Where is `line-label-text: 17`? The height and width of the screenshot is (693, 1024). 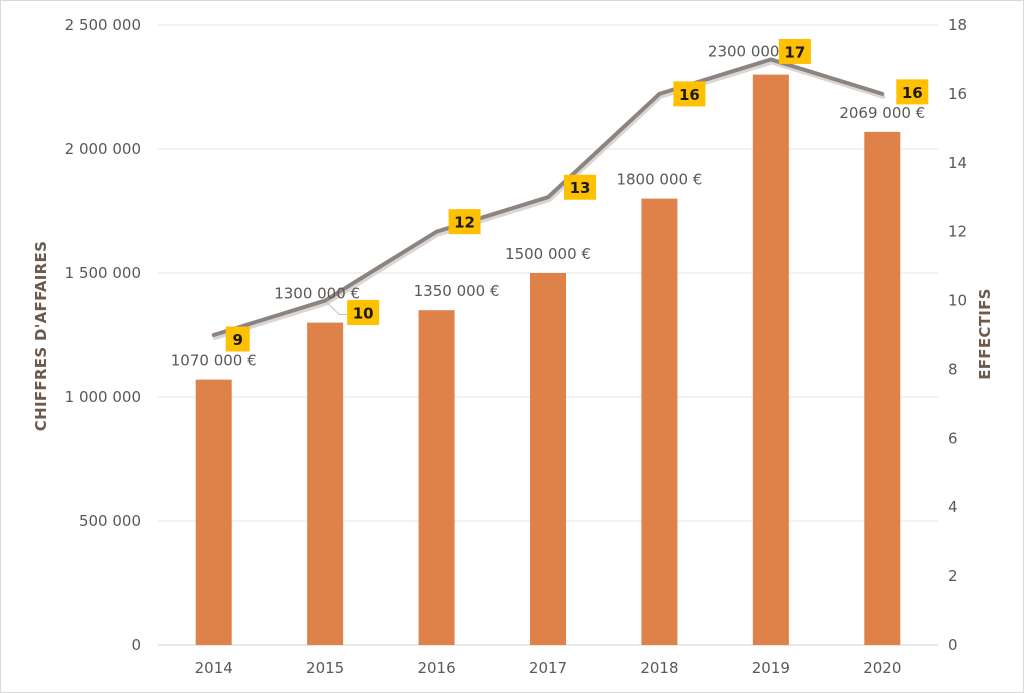
line-label-text: 17 is located at coordinates (794, 52).